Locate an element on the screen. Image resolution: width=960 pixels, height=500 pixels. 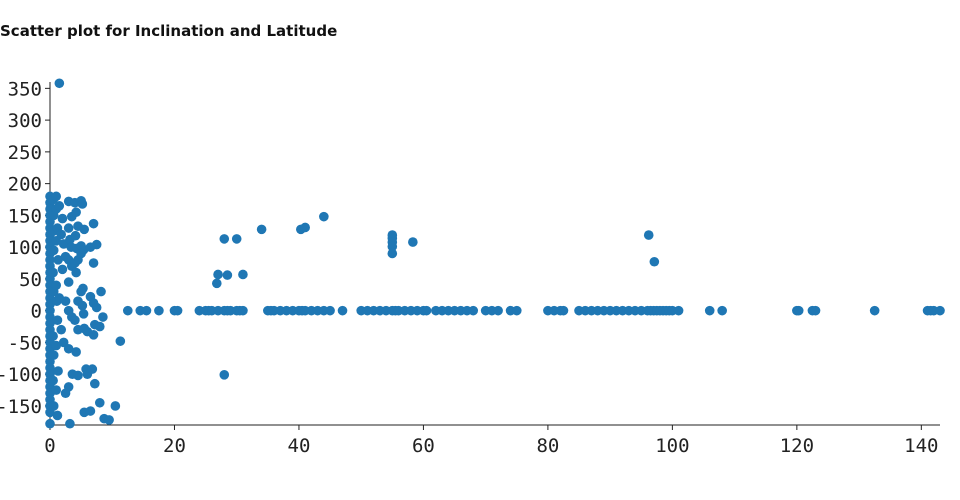
x-tick-label: 0 is located at coordinates (49, 446).